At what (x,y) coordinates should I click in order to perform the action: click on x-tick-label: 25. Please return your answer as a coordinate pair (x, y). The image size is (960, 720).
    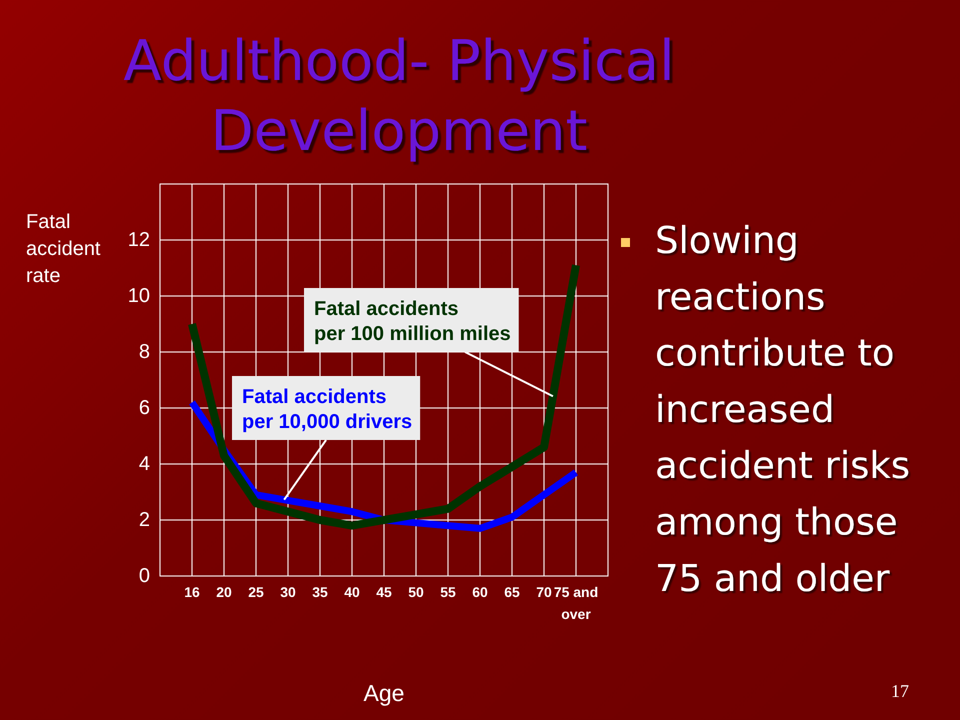
    Looking at the image, I should click on (256, 592).